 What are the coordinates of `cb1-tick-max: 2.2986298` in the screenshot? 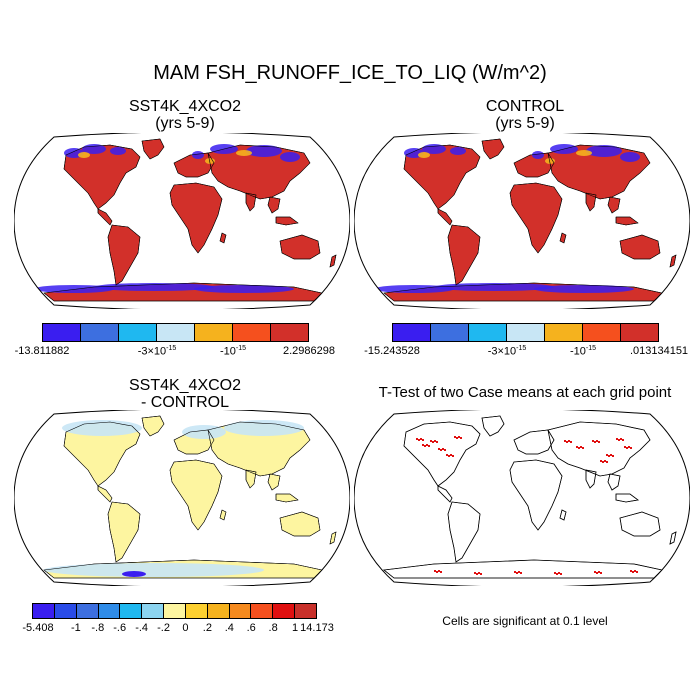 It's located at (309, 351).